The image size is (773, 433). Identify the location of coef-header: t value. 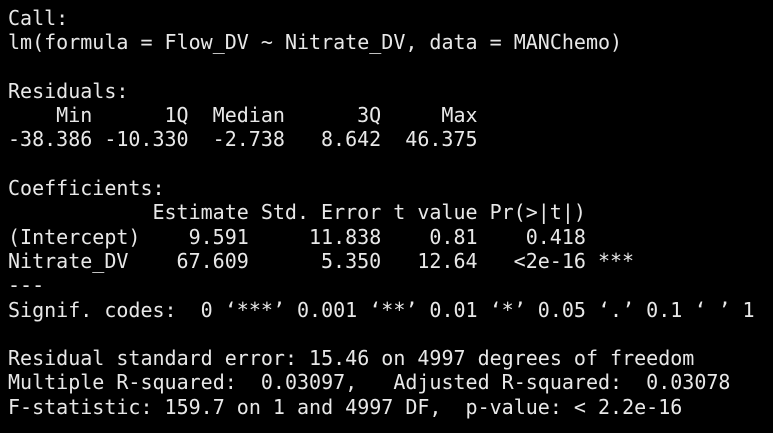
(435, 212).